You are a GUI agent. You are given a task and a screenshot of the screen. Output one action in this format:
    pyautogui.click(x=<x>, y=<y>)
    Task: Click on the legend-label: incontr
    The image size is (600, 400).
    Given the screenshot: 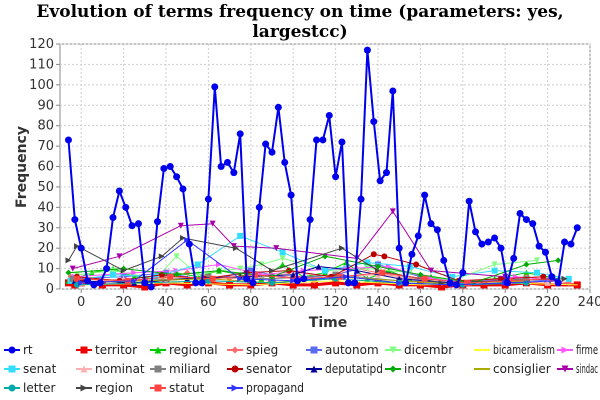 What is the action you would take?
    pyautogui.click(x=425, y=369)
    